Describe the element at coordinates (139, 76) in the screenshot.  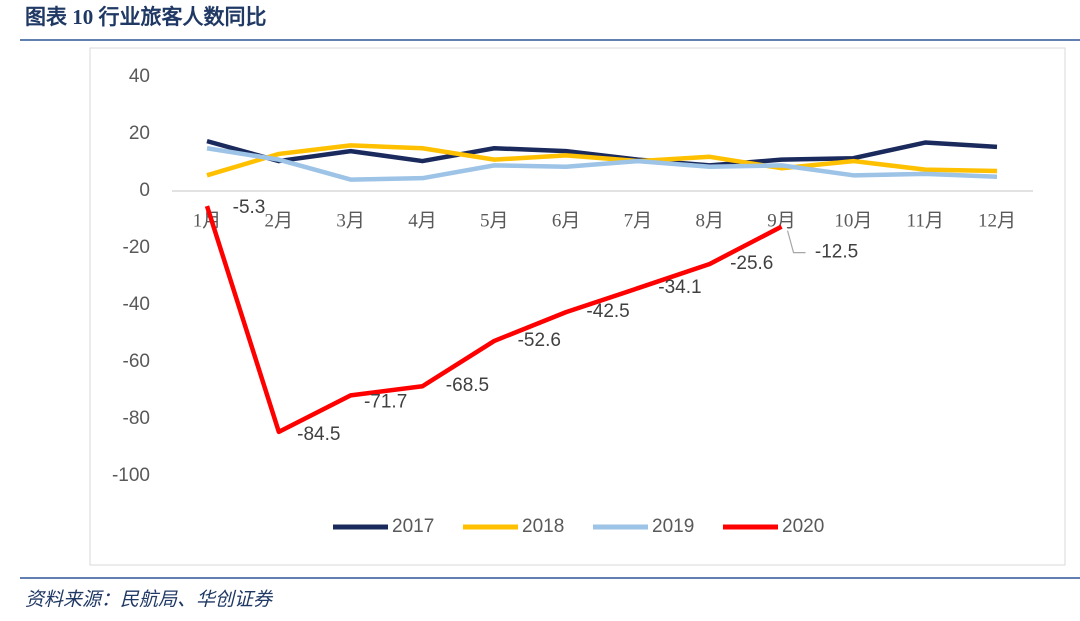
I see `y-tick-label: 40` at that location.